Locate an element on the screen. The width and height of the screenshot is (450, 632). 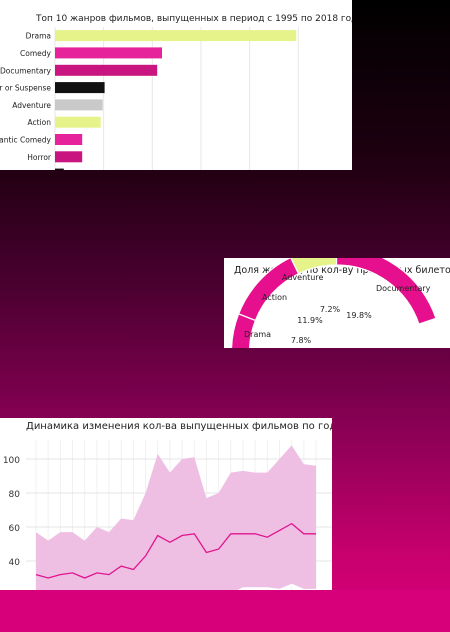
donut-slice-adventure is located at coordinates (314, 266).